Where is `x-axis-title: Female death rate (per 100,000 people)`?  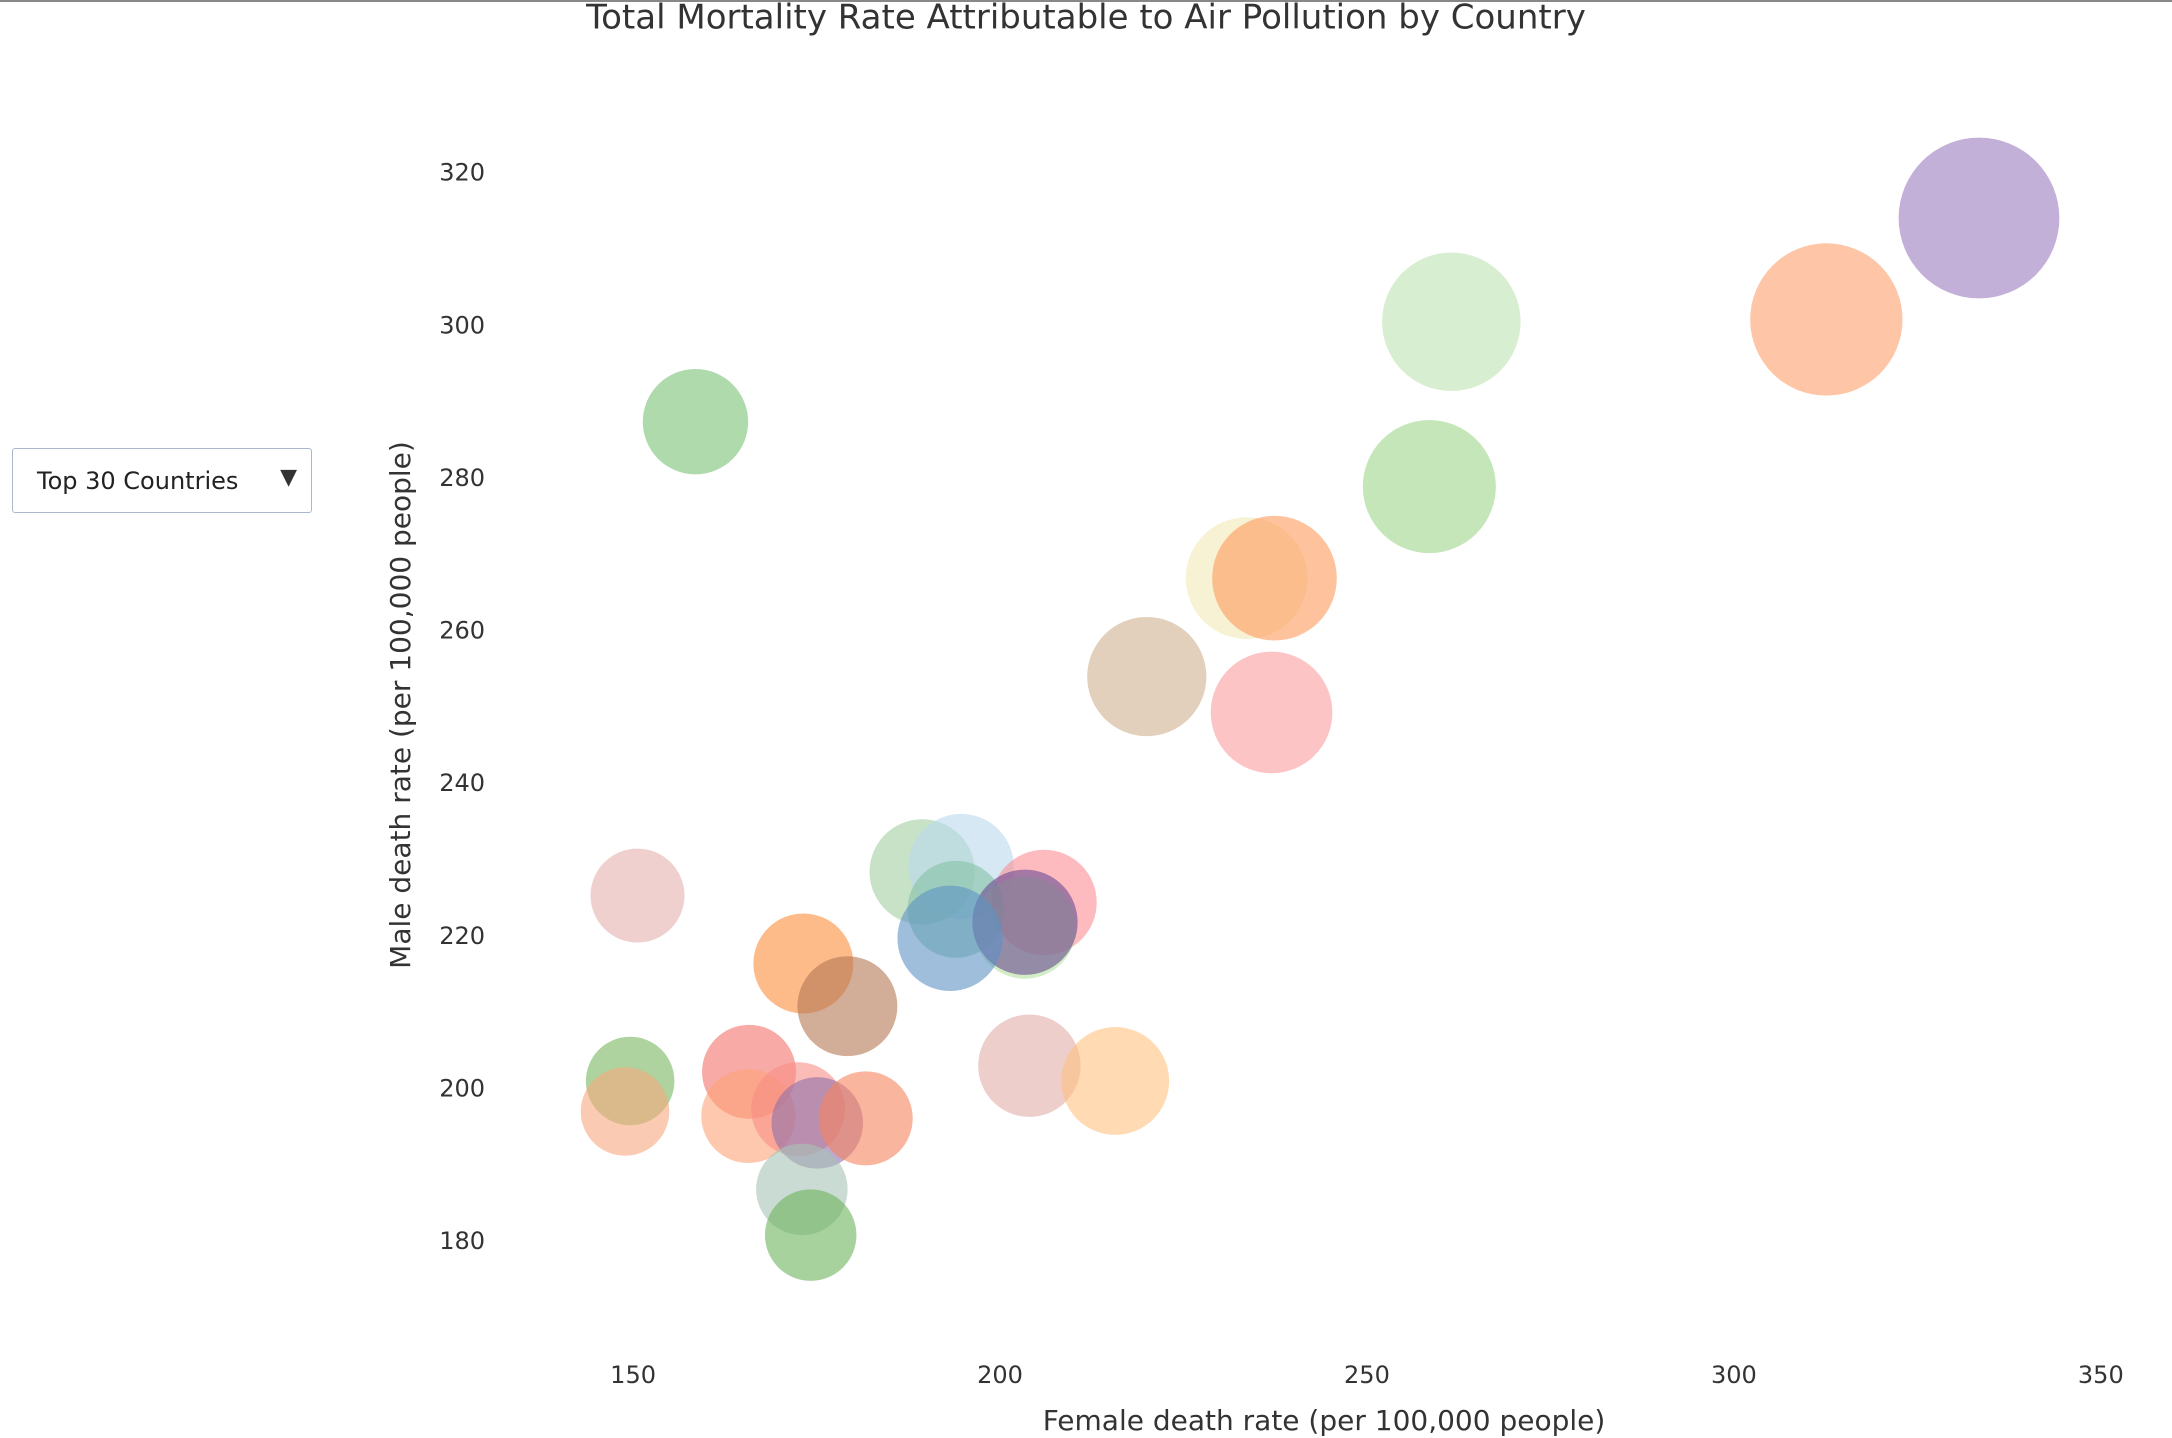 x-axis-title: Female death rate (per 100,000 people) is located at coordinates (1324, 1420).